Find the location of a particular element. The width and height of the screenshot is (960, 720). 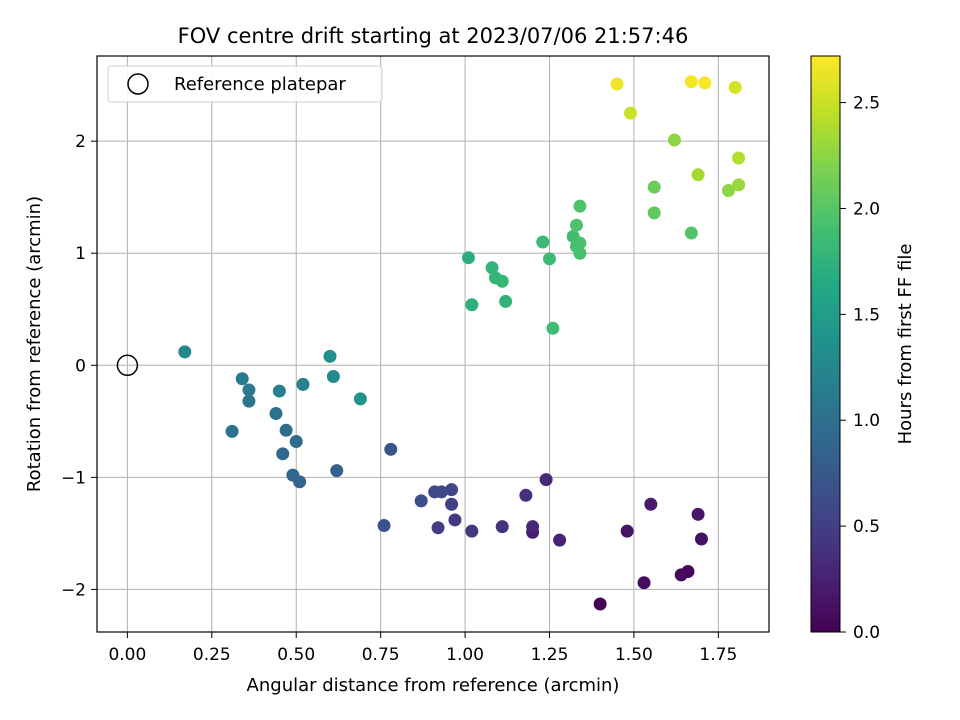

legend-marker-circle is located at coordinates (138, 84).